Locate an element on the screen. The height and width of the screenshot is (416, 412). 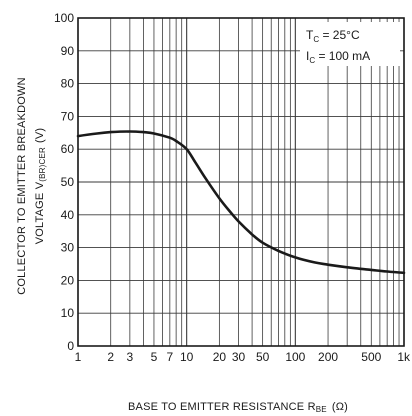
y-axis-title-line2: VOLTAGE V(BR)CER(V) is located at coordinates (40, 186).